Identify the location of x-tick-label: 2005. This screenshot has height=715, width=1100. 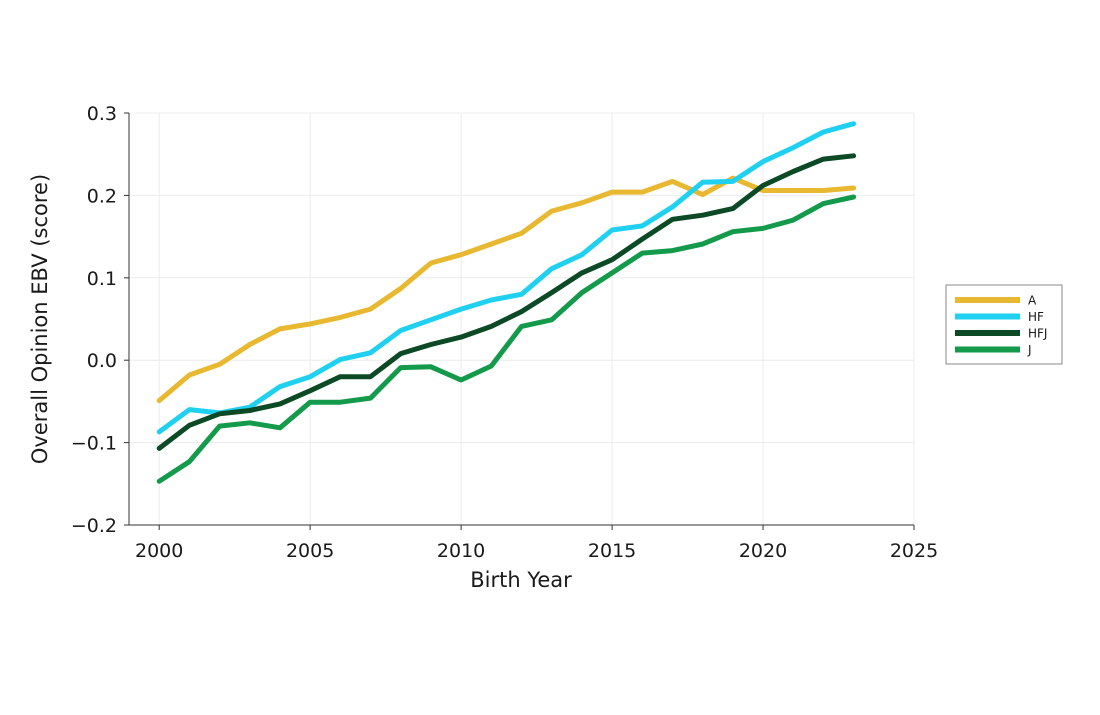
(310, 551).